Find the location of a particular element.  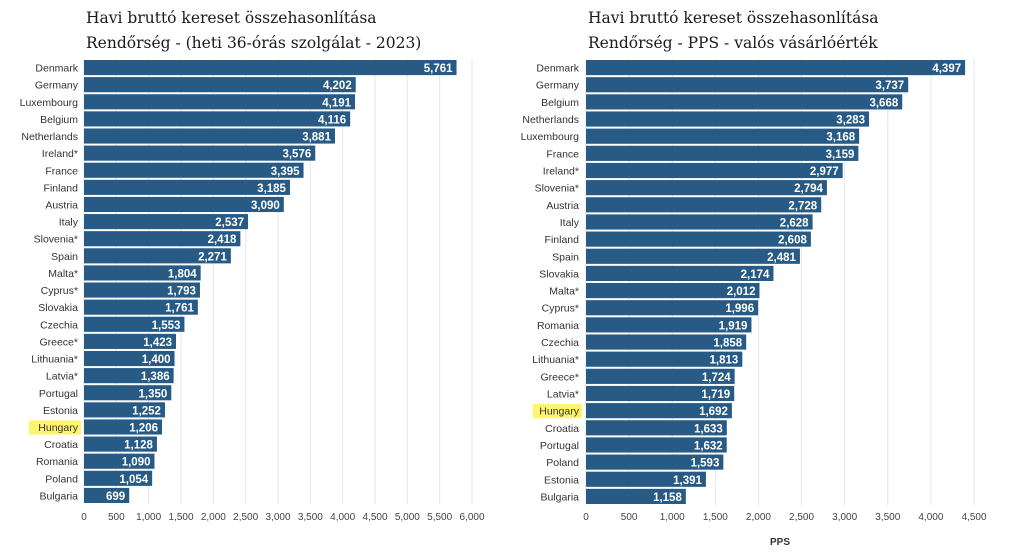

category-label: Portugal is located at coordinates (559, 446).